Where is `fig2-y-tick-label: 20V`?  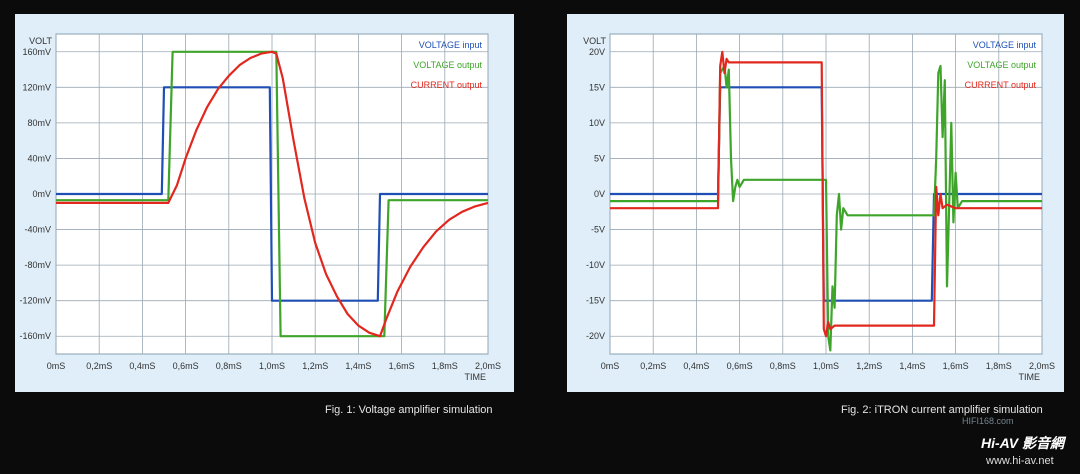 fig2-y-tick-label: 20V is located at coordinates (597, 52).